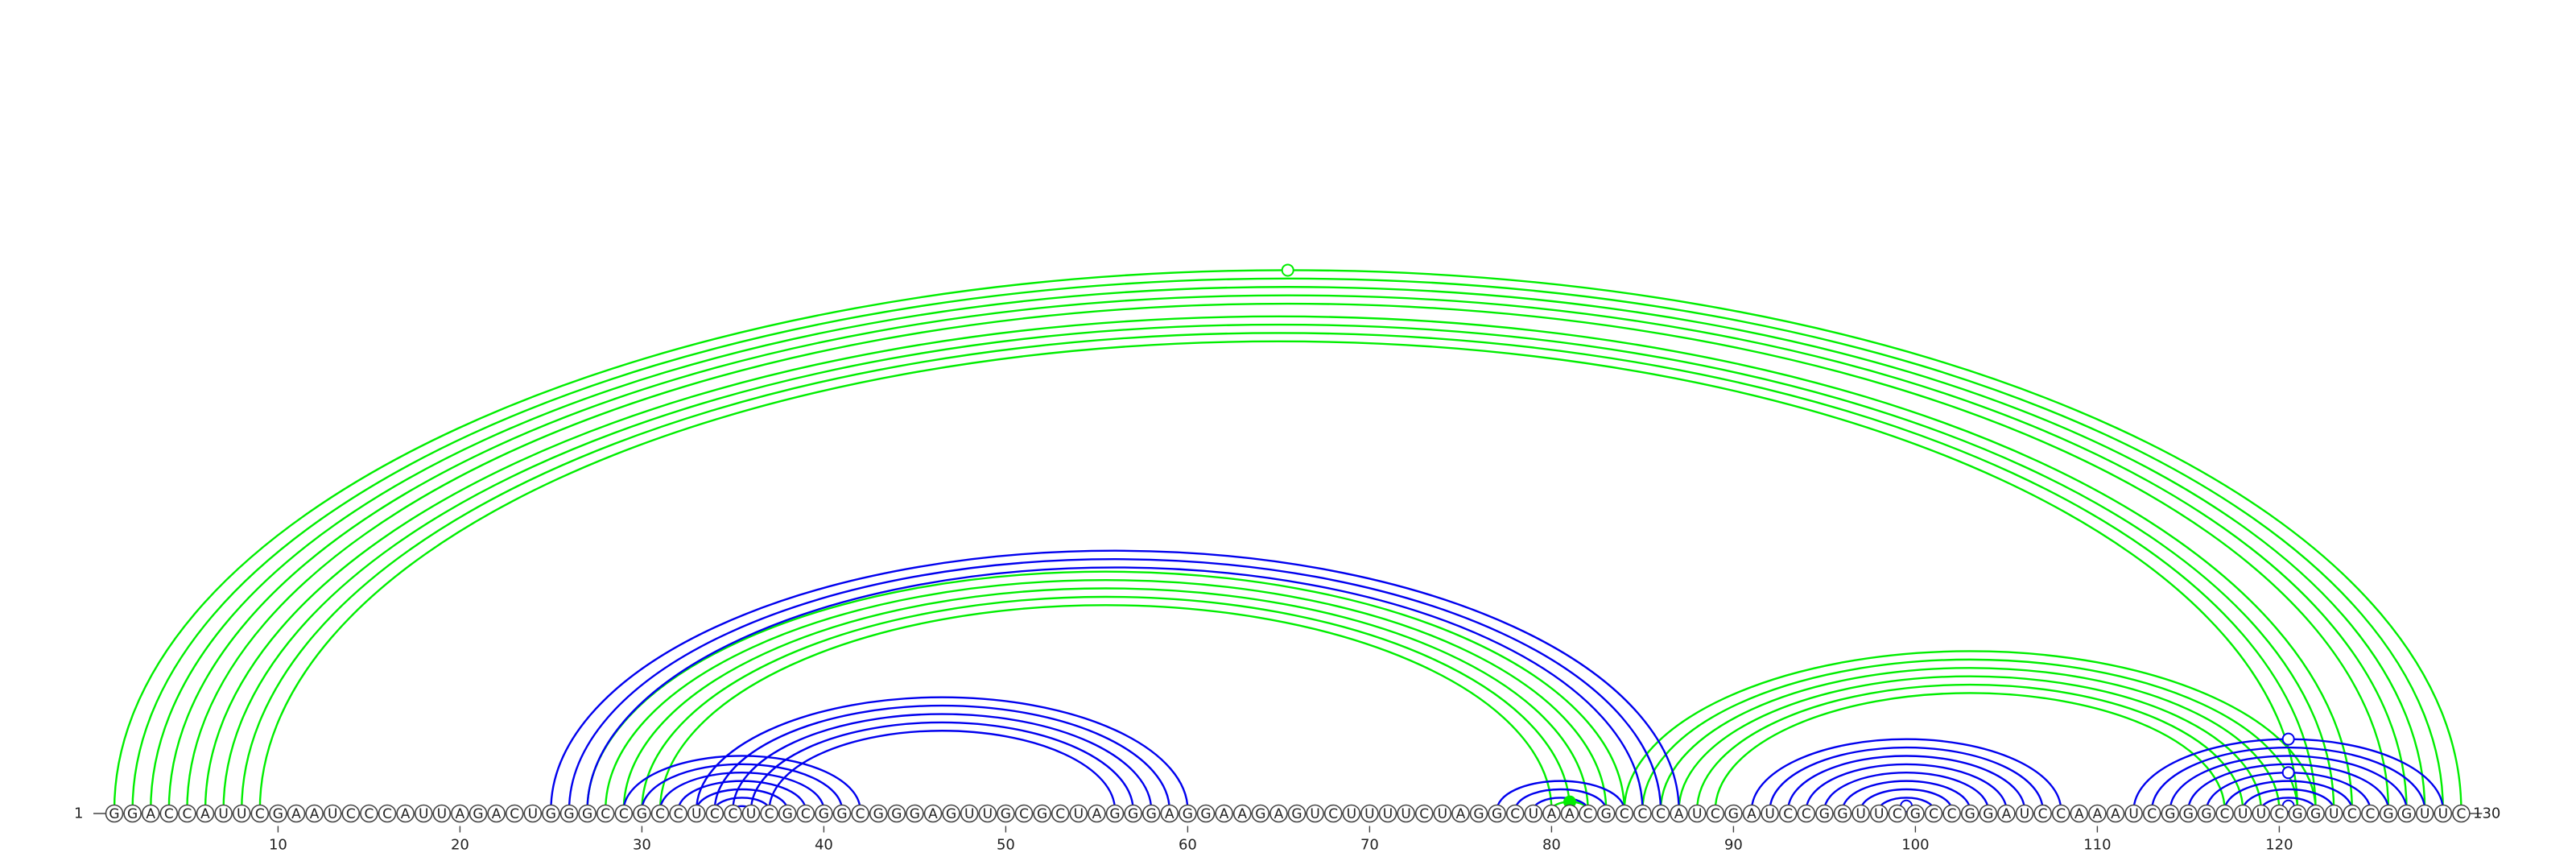 This screenshot has width=2576, height=857. I want to click on nucleotide-90: G, so click(1733, 813).